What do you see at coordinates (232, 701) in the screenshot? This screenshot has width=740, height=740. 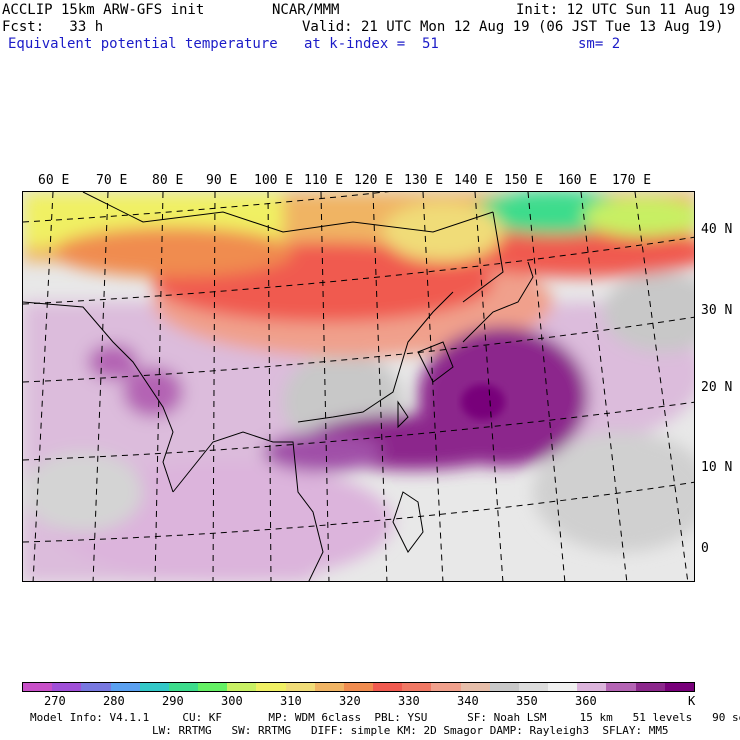 I see `legend-tick: 300` at bounding box center [232, 701].